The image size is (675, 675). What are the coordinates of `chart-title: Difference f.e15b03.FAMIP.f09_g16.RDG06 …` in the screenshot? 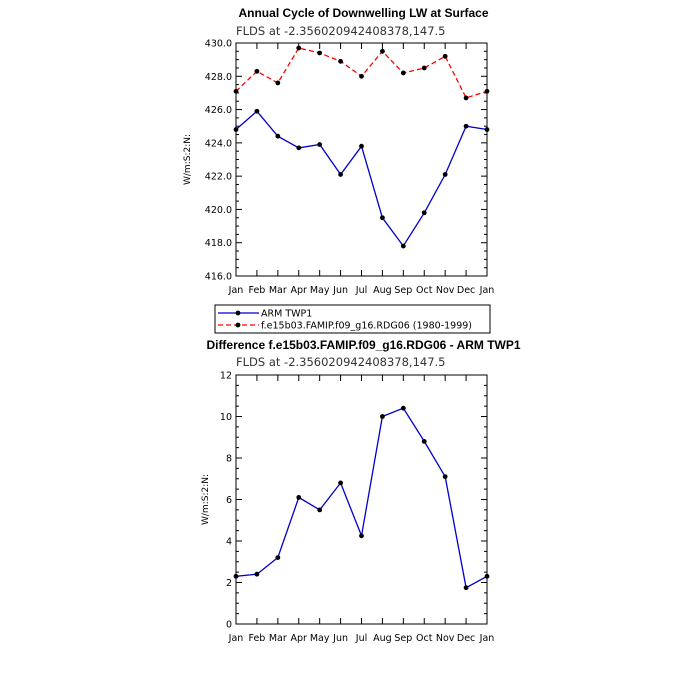 It's located at (363, 345).